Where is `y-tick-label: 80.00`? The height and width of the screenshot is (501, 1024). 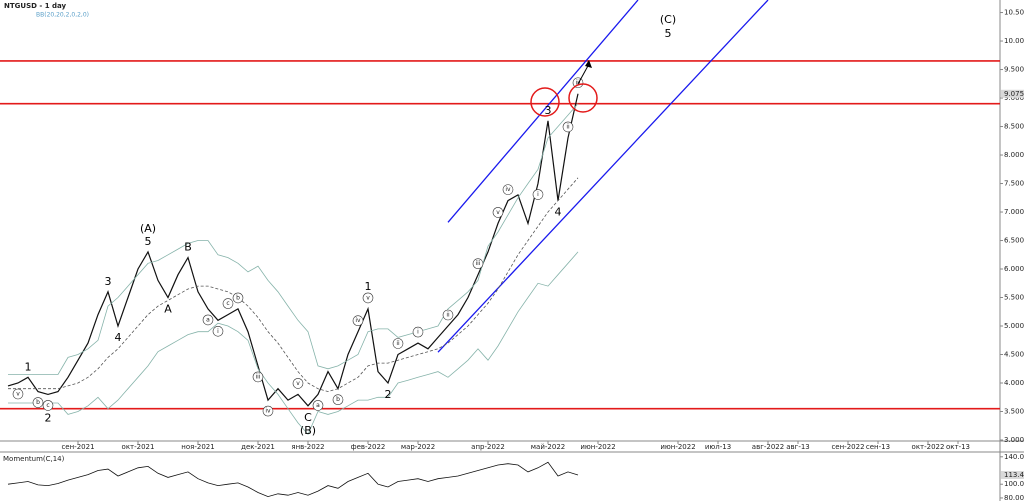 y-tick-label: 80.00 is located at coordinates (1014, 497).